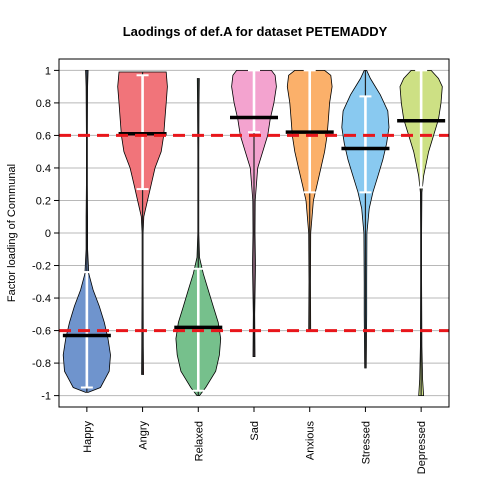 This screenshot has height=480, width=480. Describe the element at coordinates (422, 447) in the screenshot. I see `x-tick-label: Depressed` at that location.